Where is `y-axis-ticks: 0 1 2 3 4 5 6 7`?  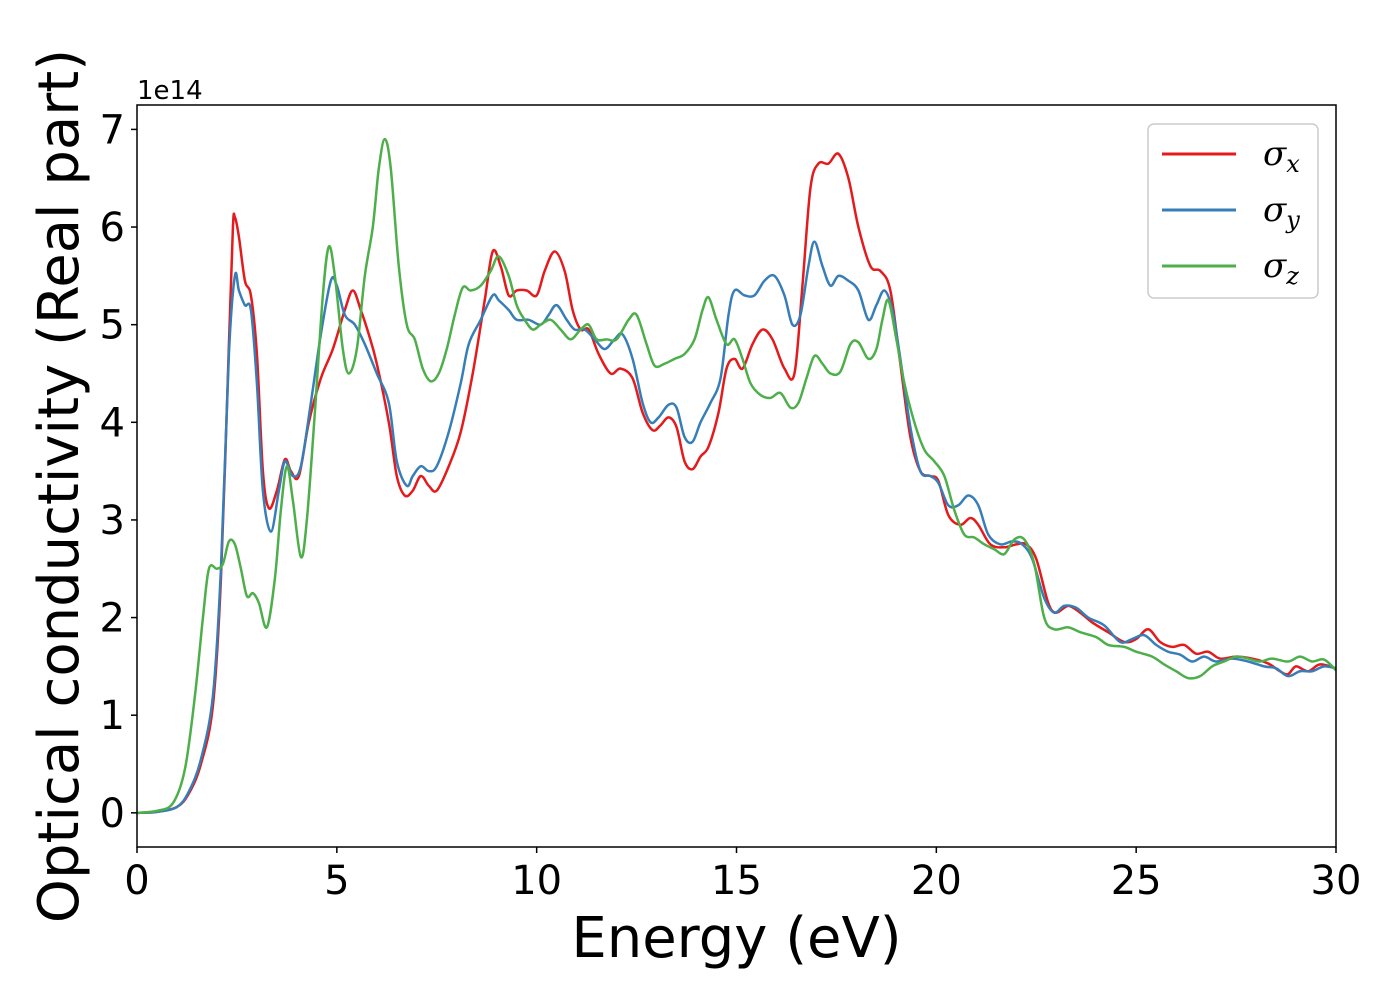 y-axis-ticks: 0 1 2 3 4 5 6 7 is located at coordinates (118, 472).